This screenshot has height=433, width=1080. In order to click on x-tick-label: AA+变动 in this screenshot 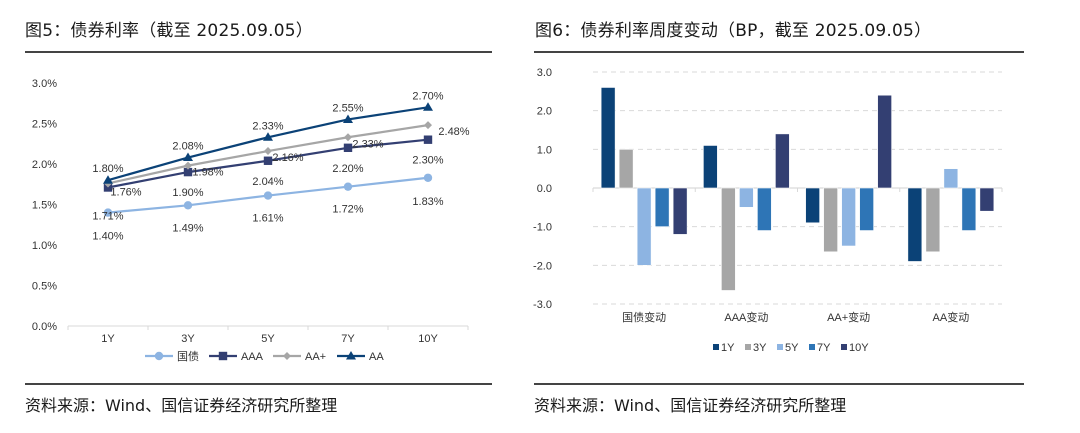, I will do `click(848, 317)`.